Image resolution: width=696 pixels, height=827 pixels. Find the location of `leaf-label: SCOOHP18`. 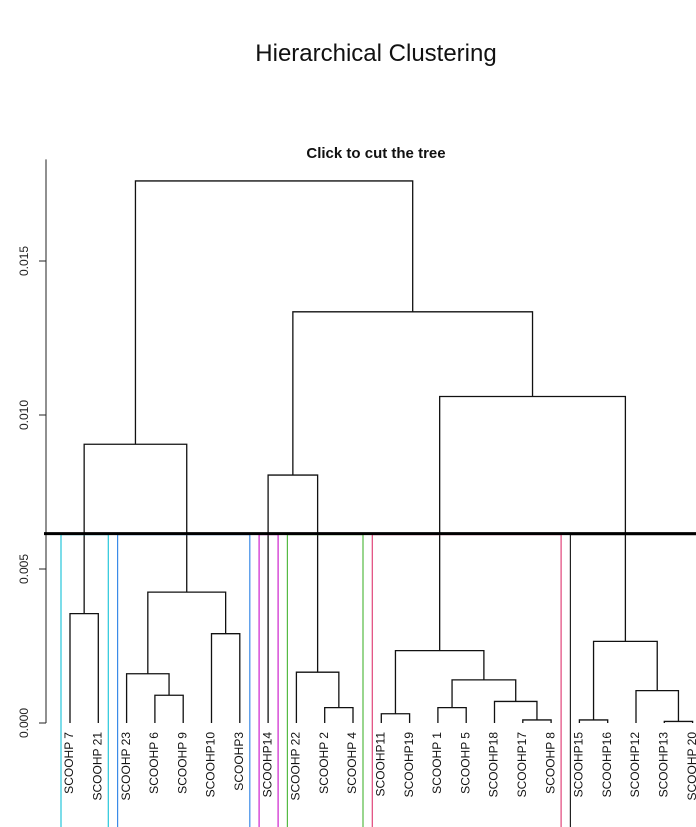

leaf-label: SCOOHP18 is located at coordinates (494, 765).